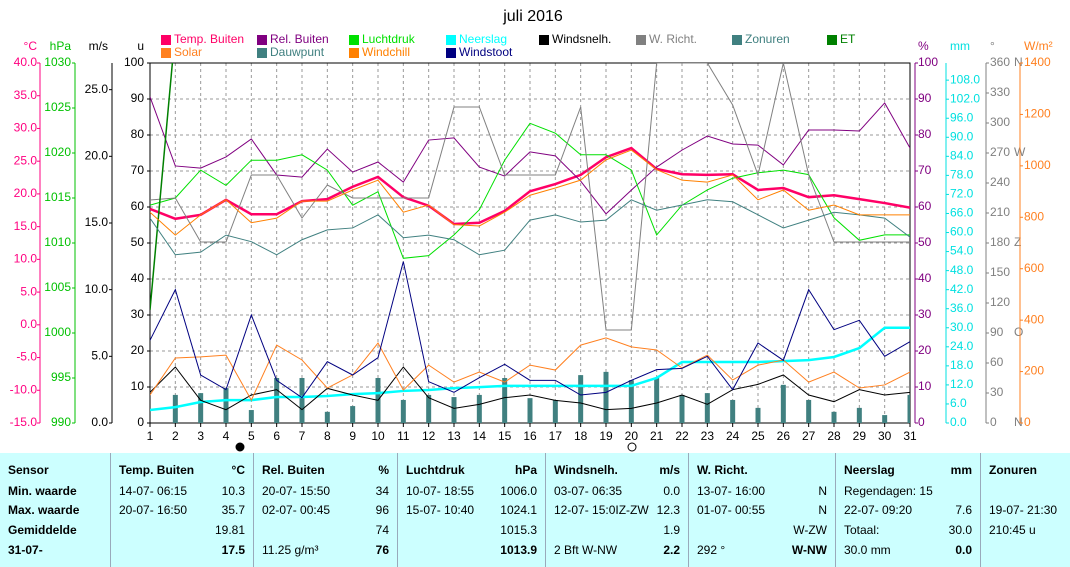 This screenshot has width=1070, height=567. What do you see at coordinates (153, 510) in the screenshot?
I see `table-cell: 20-07- 16:50` at bounding box center [153, 510].